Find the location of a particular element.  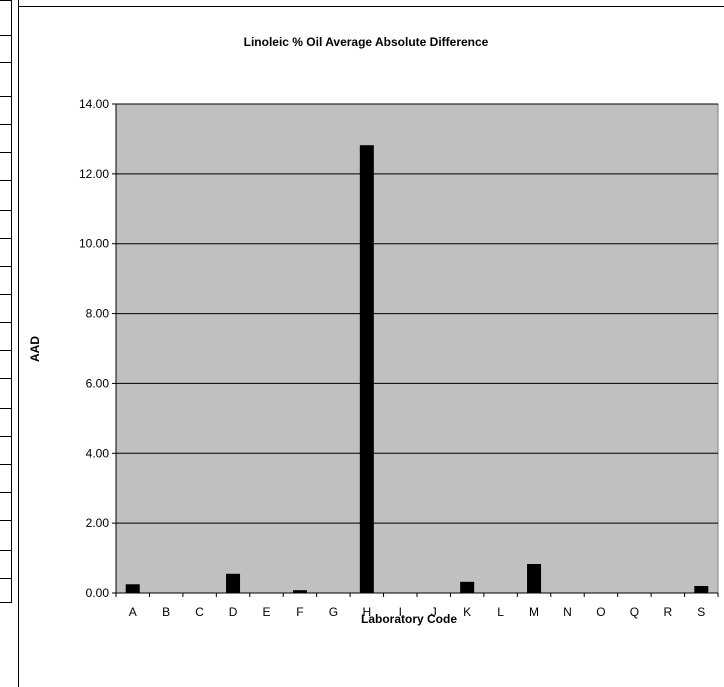

y-tick-label: 2.00 is located at coordinates (98, 523).